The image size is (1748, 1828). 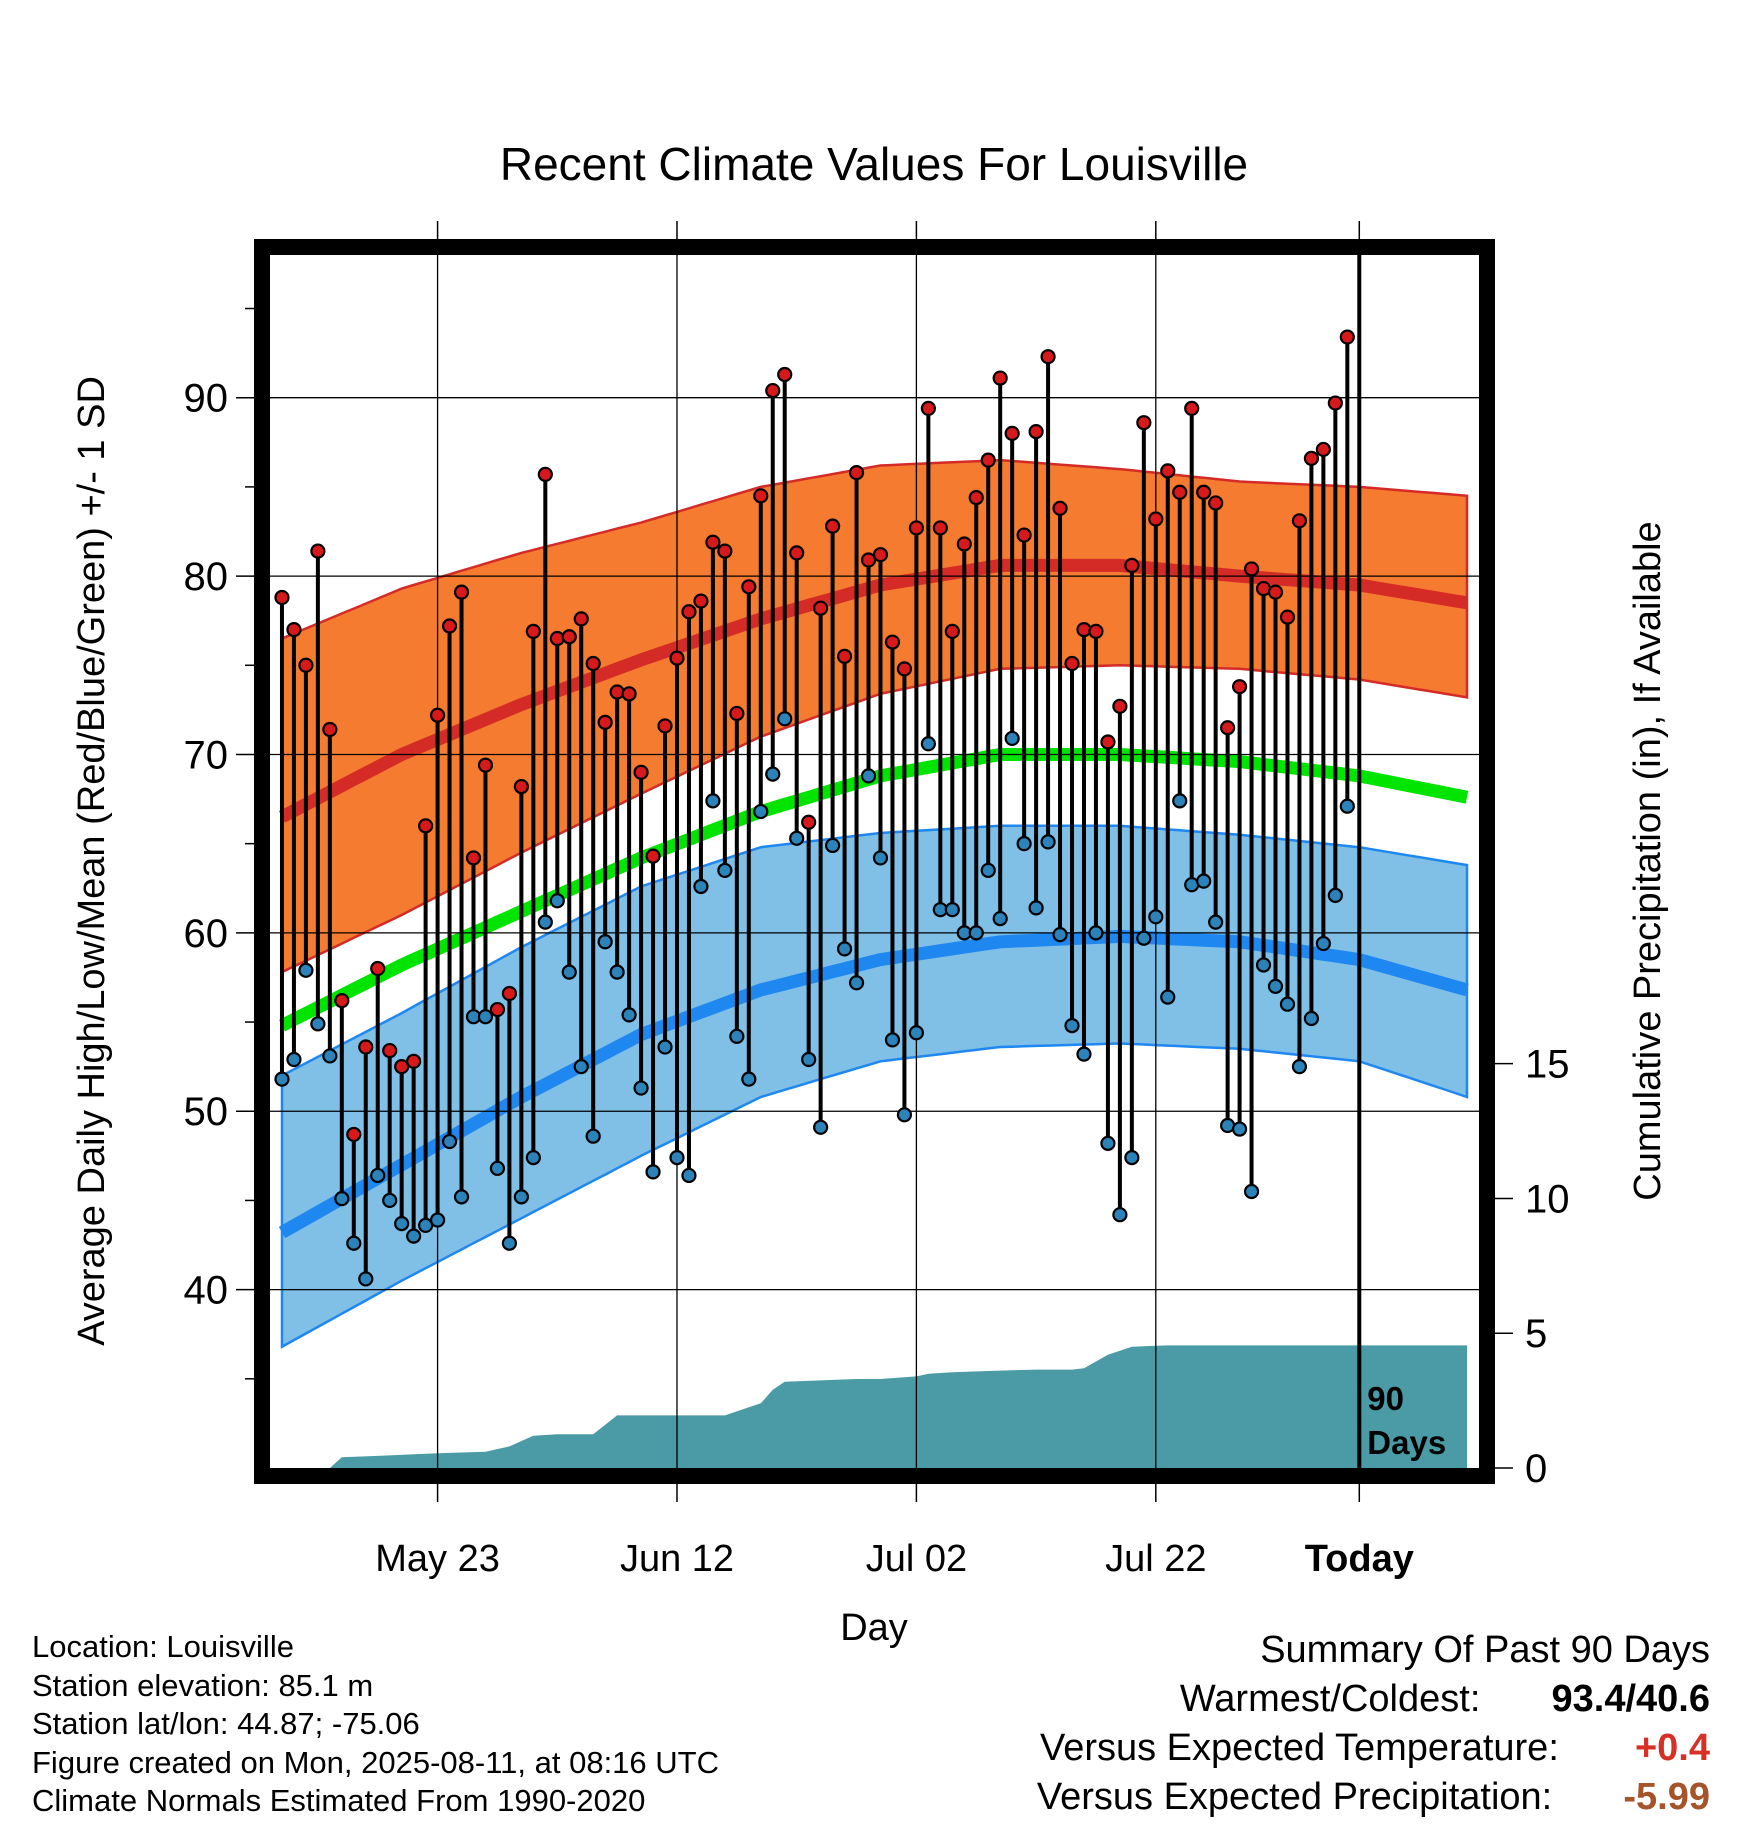 I want to click on period-label-unit: Days, so click(x=1406, y=1442).